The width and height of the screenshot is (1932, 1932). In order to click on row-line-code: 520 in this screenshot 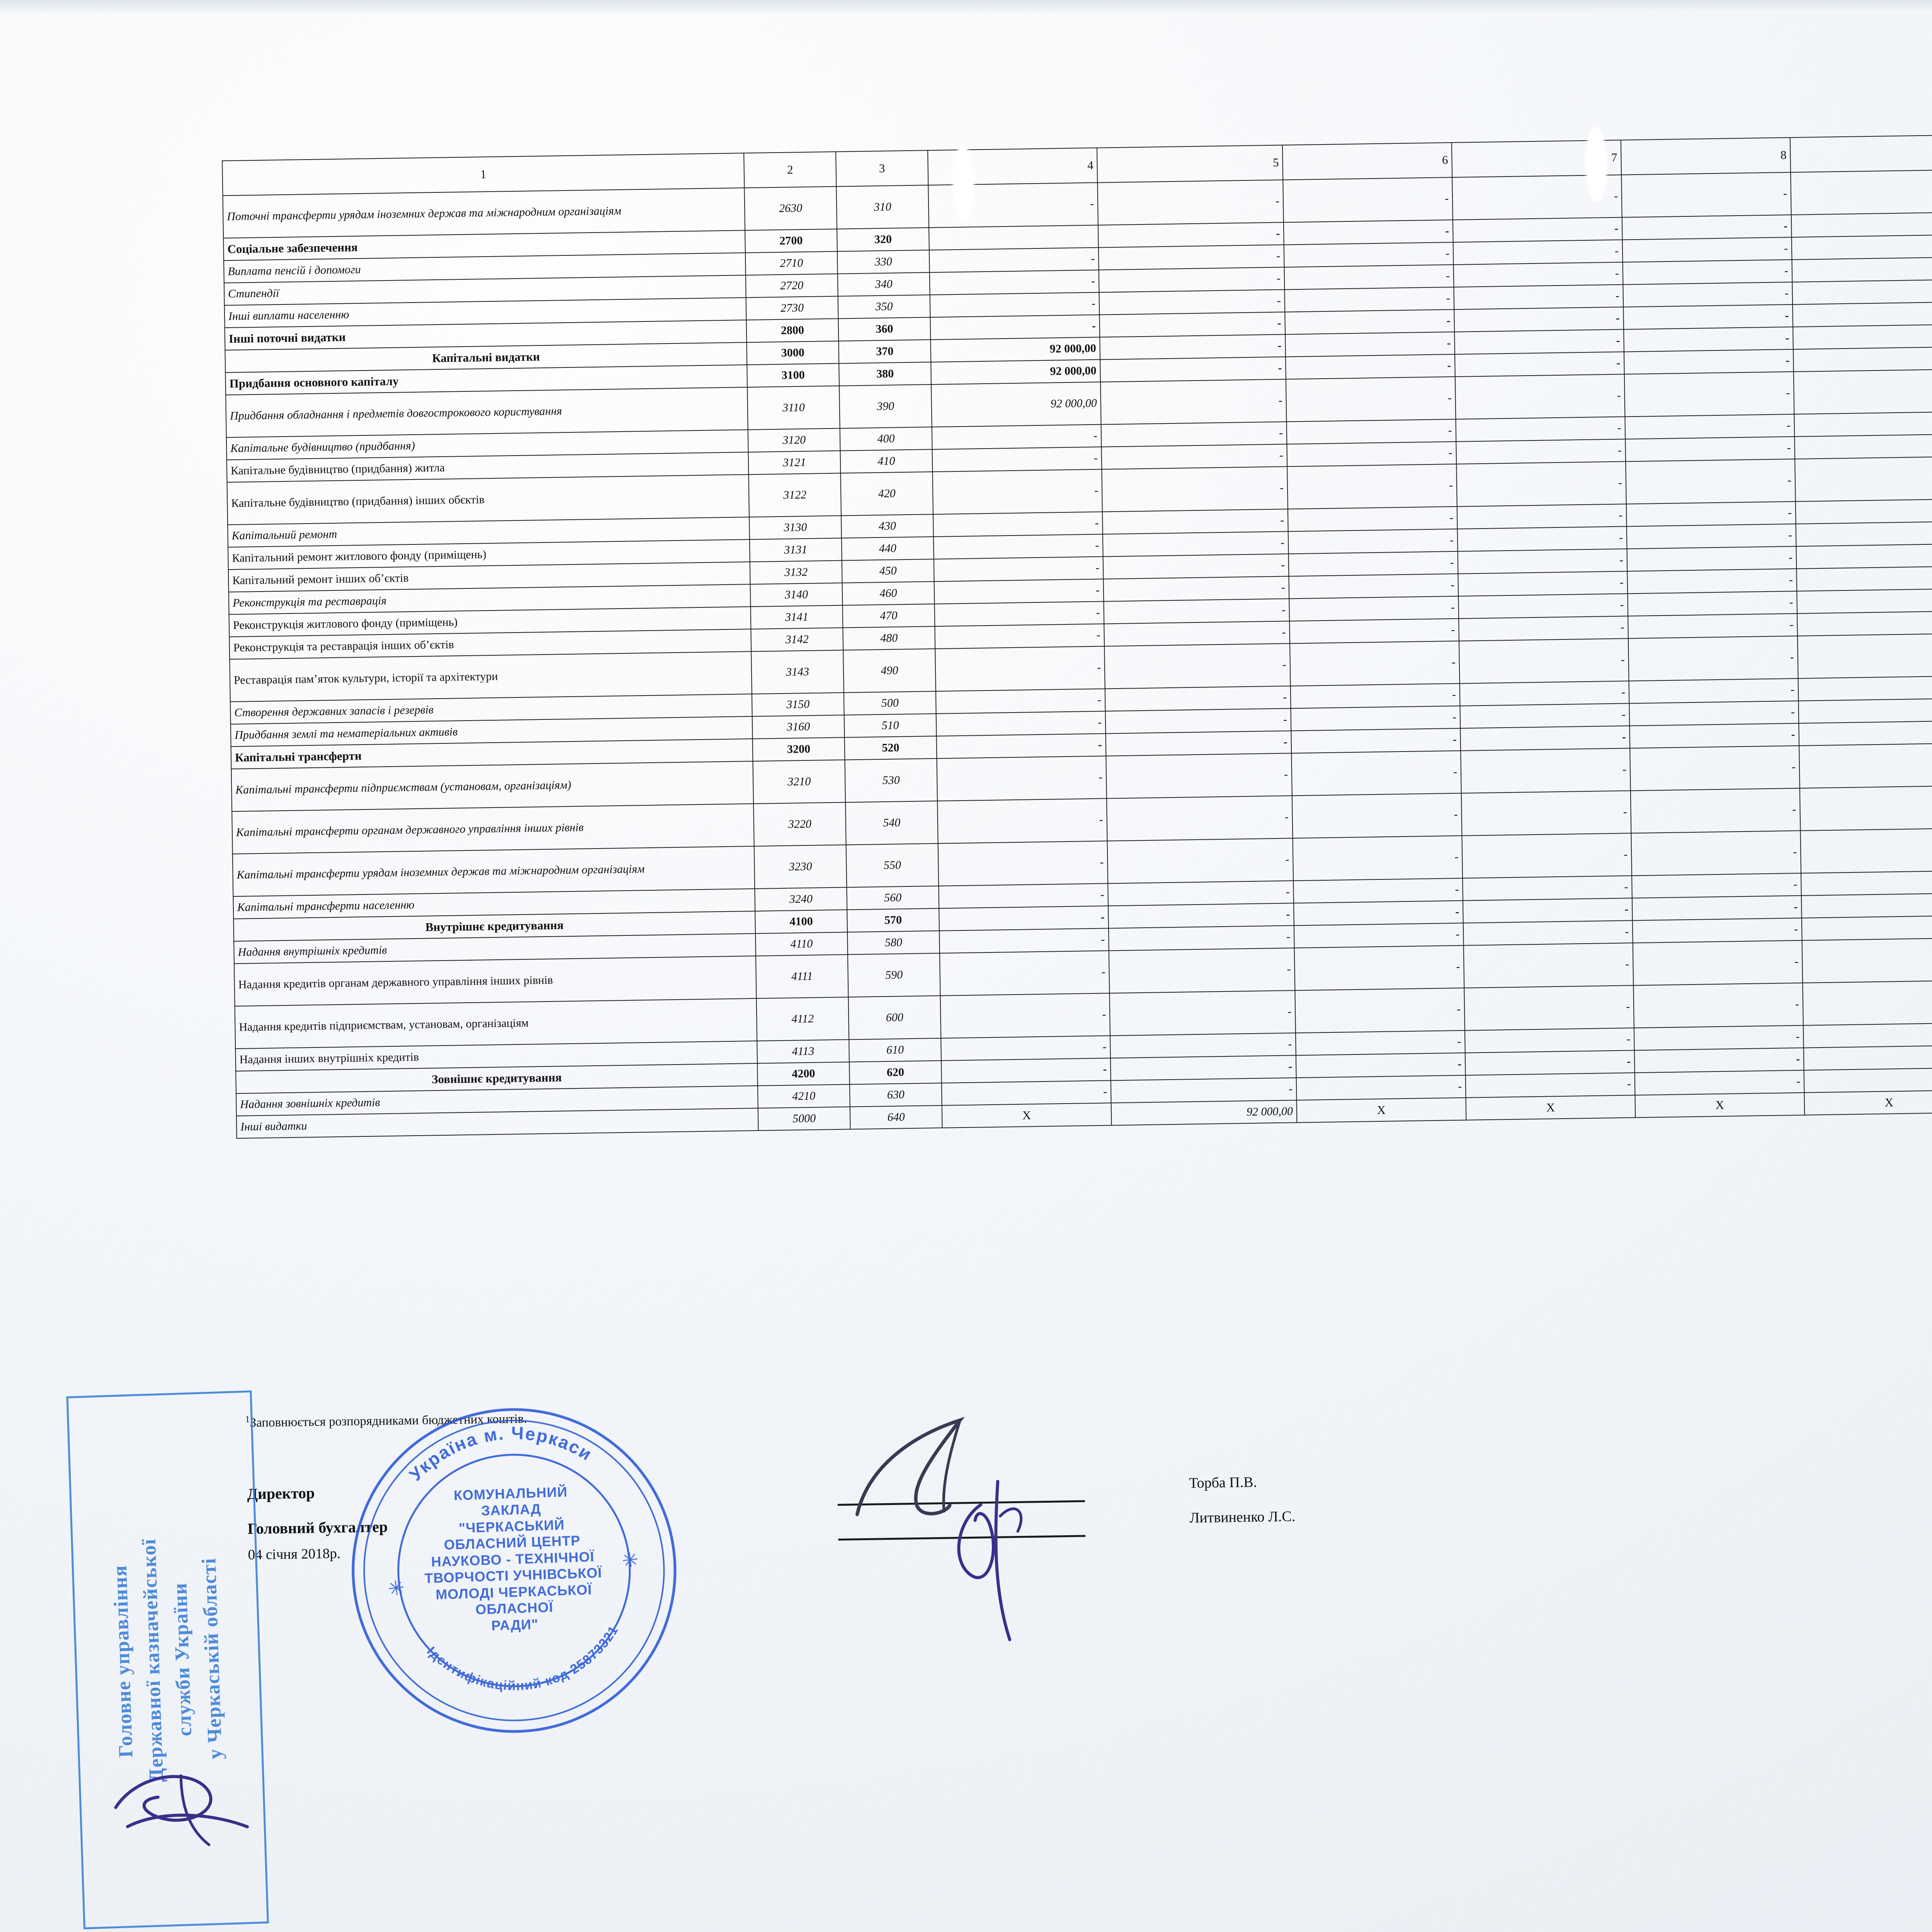, I will do `click(891, 748)`.